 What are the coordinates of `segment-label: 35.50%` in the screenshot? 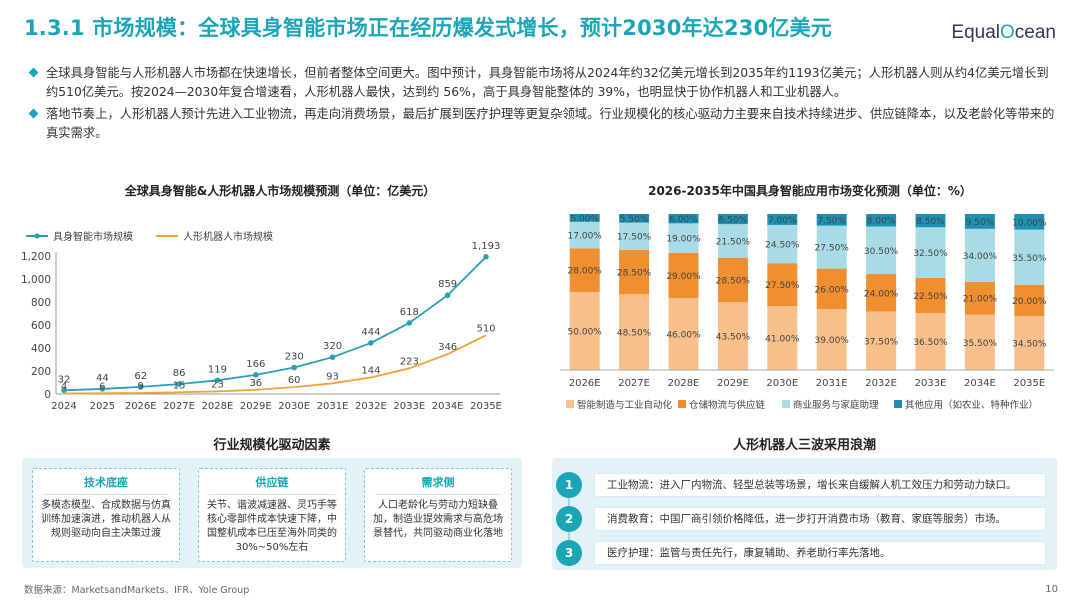 It's located at (1029, 259).